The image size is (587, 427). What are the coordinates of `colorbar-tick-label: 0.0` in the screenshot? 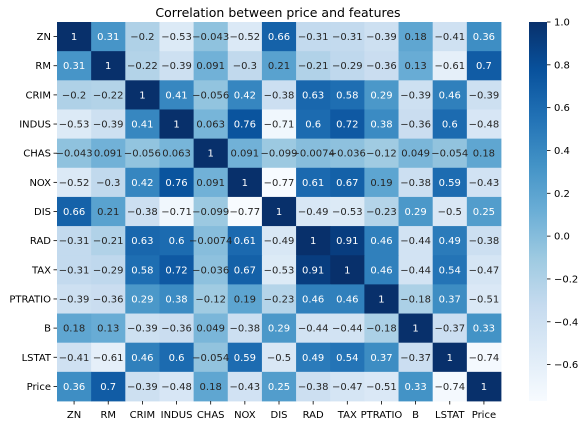 It's located at (562, 237).